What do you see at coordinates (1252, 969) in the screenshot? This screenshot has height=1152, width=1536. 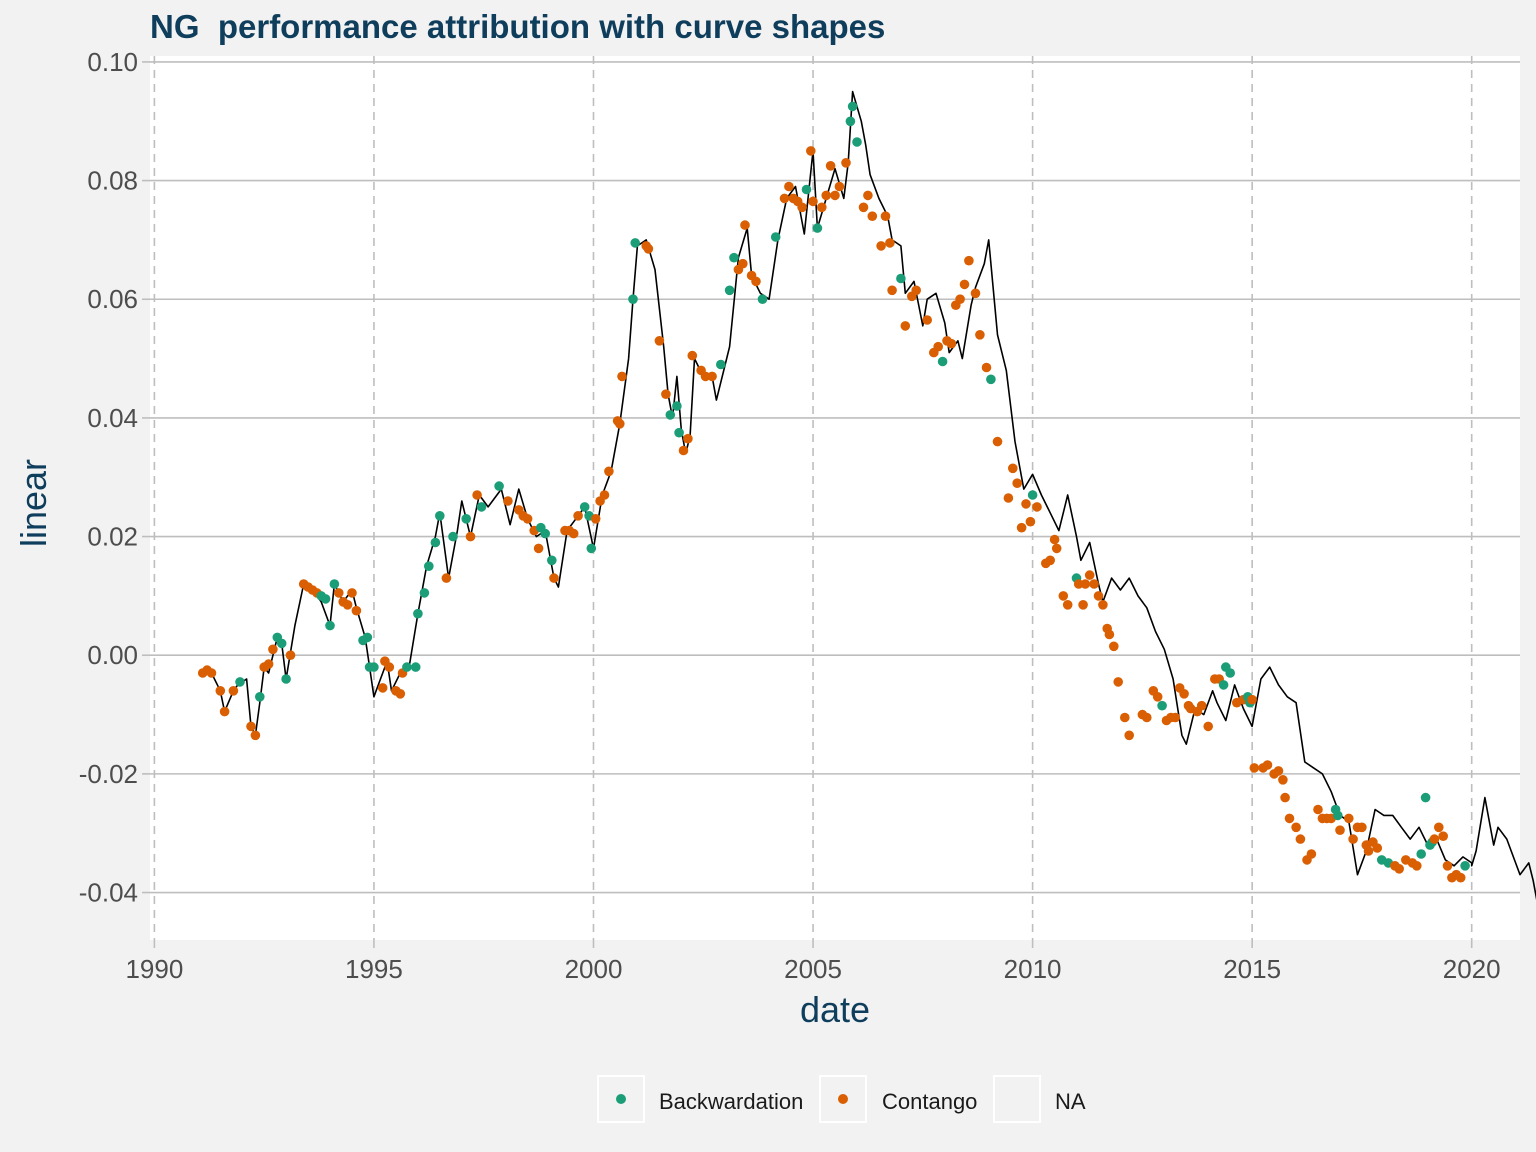 I see `x-tick-label: 2015` at bounding box center [1252, 969].